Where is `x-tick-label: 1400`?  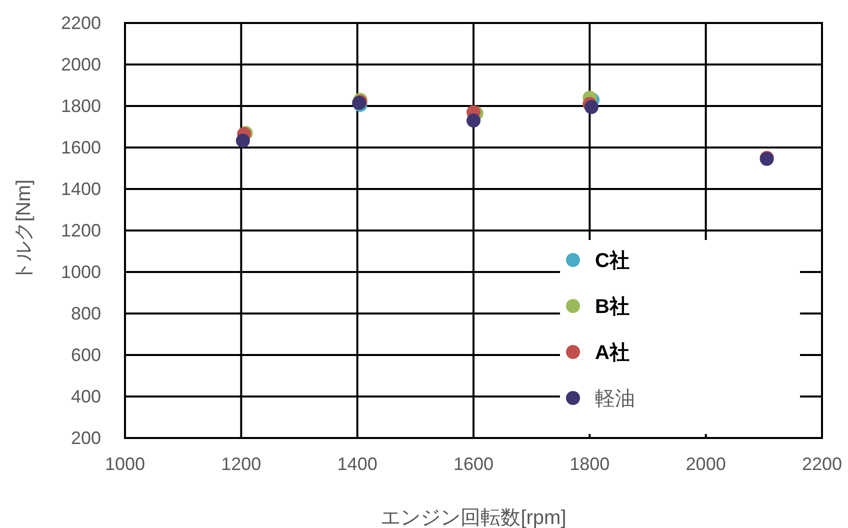 x-tick-label: 1400 is located at coordinates (357, 464).